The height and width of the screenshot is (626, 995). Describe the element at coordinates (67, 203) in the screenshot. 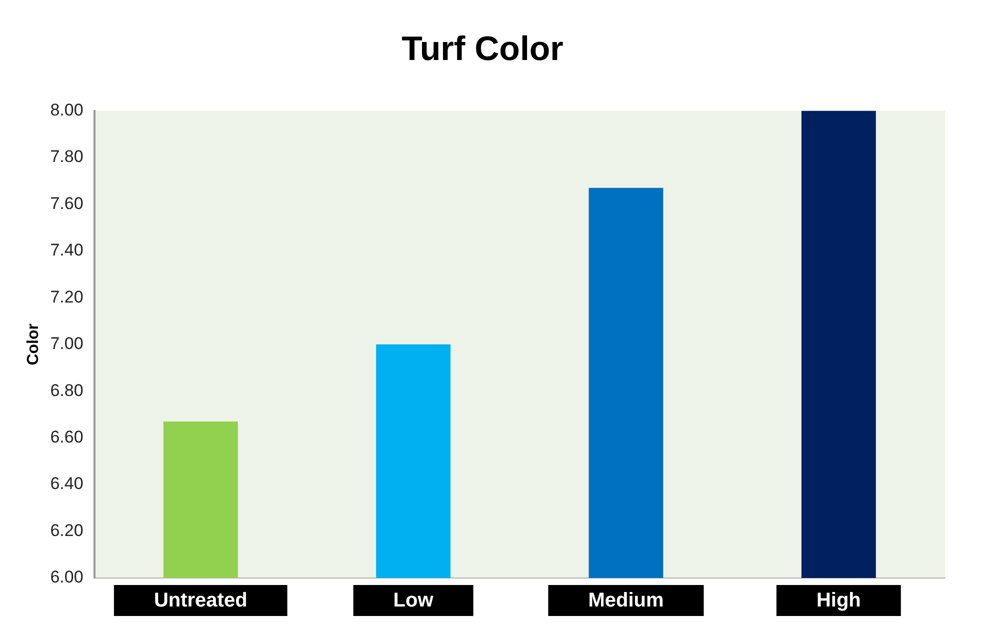

I see `y-tick-label: 7.60` at that location.